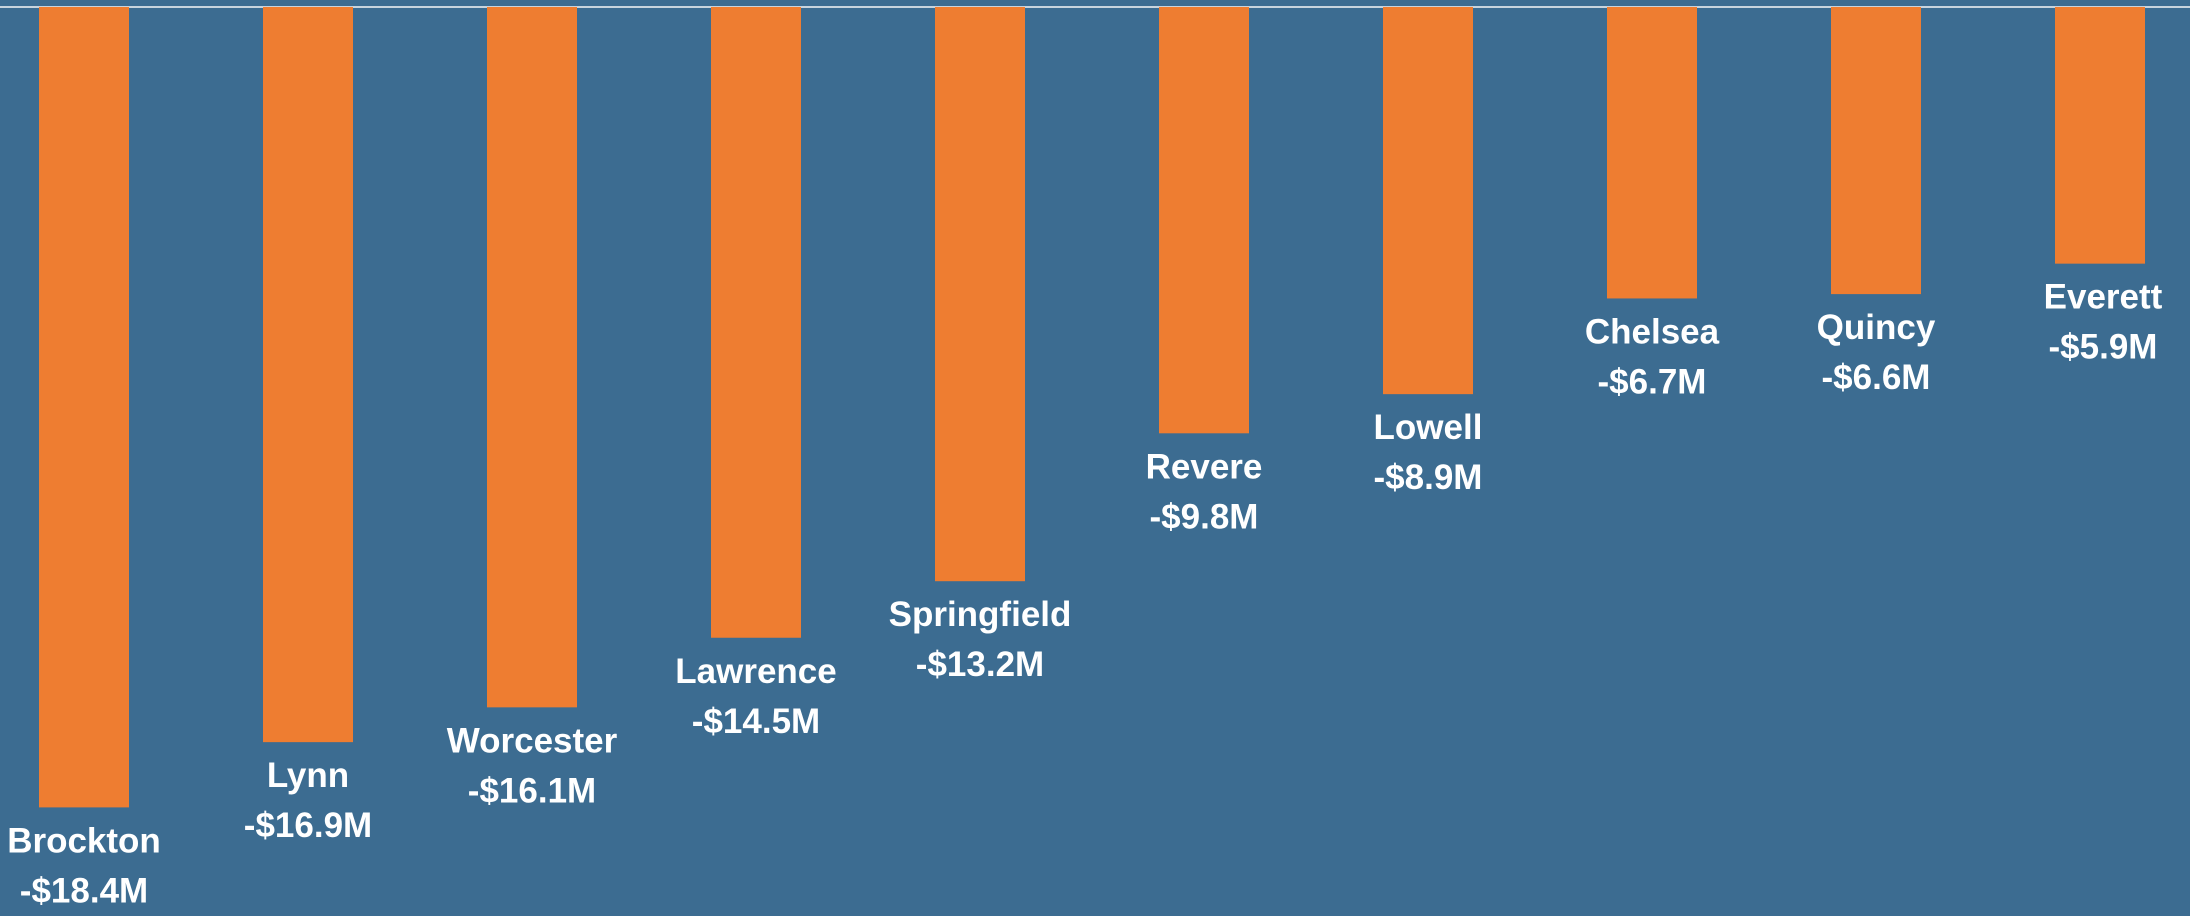  Describe the element at coordinates (1876, 151) in the screenshot. I see `bar-quincy` at that location.